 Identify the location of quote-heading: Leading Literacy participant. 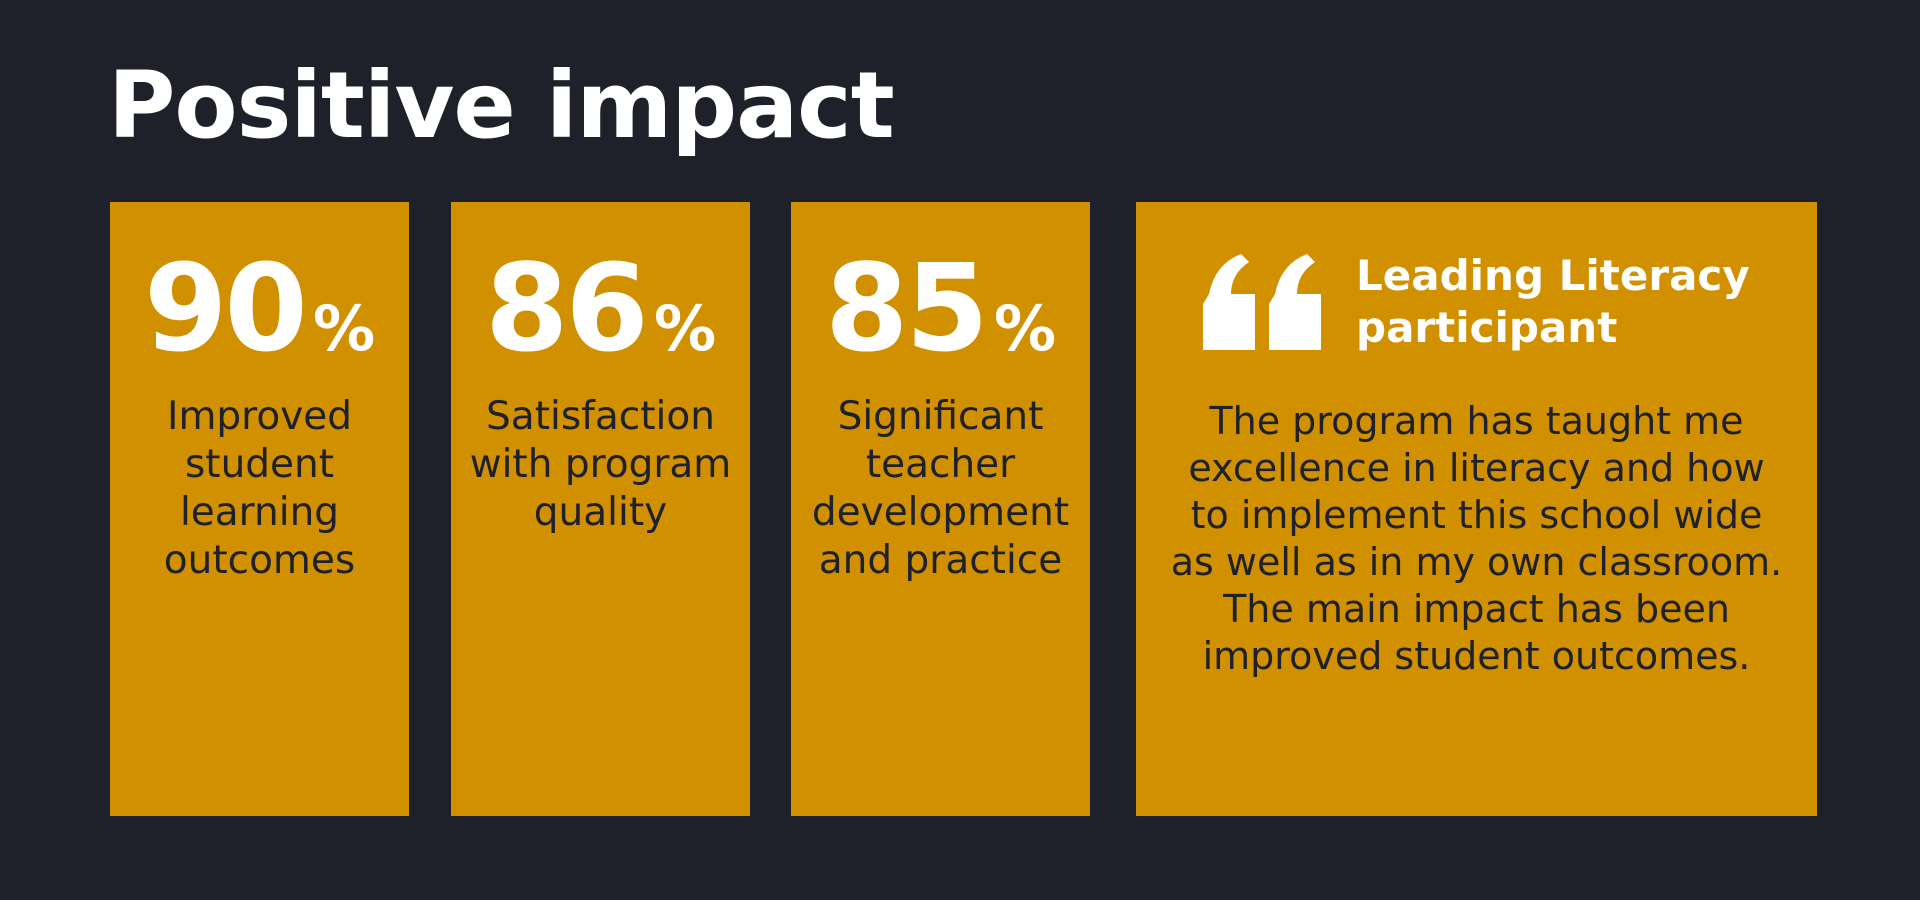
(1553, 301).